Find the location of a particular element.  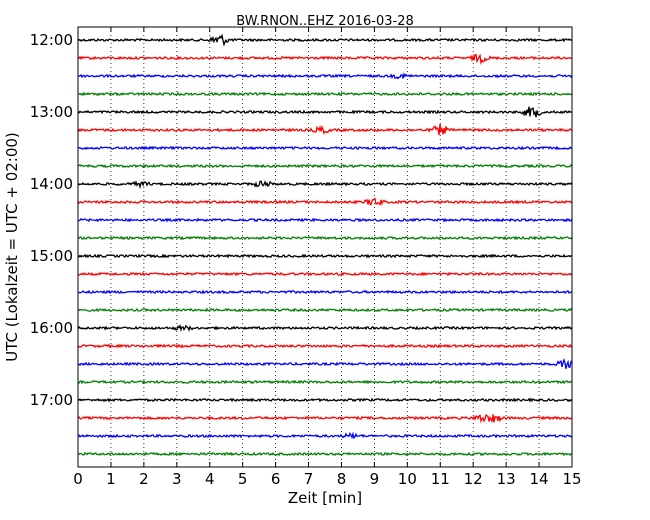

x-tick-label: 4 is located at coordinates (210, 479).